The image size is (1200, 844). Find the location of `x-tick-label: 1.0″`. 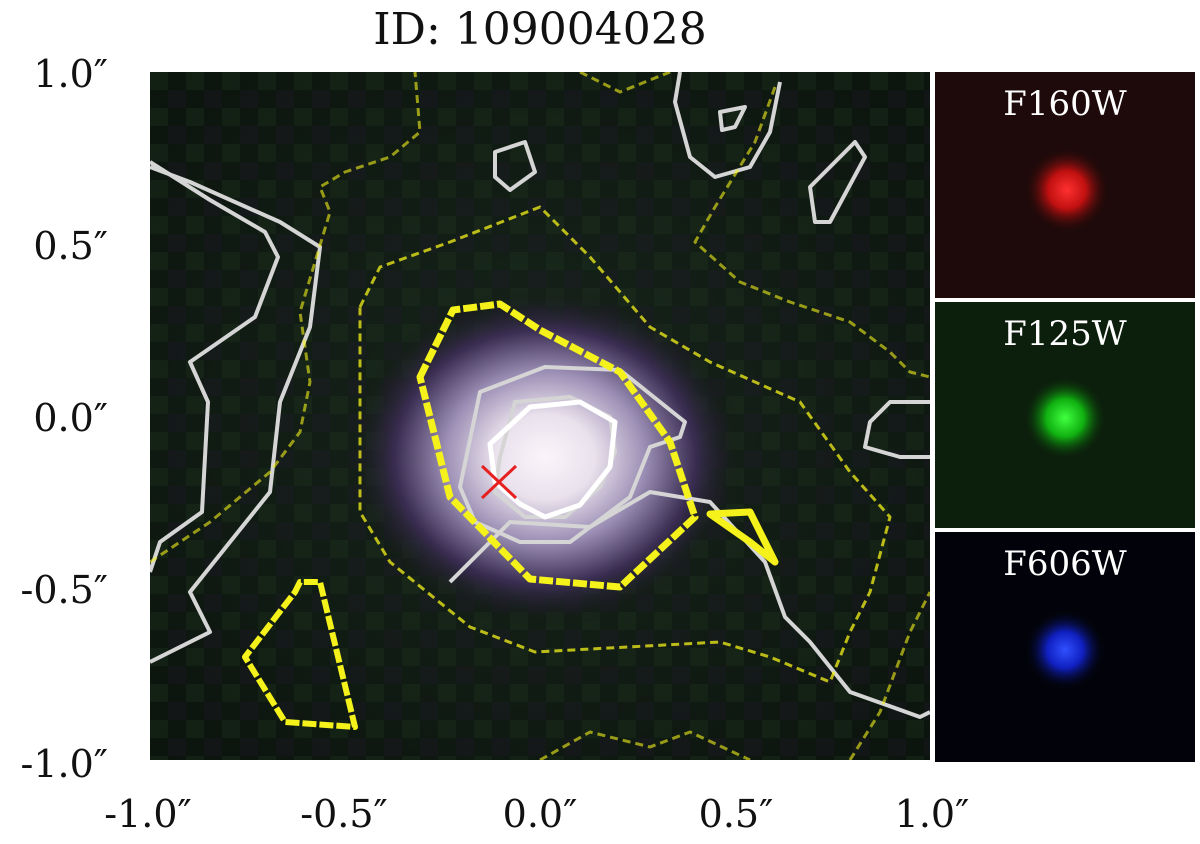

x-tick-label: 1.0″ is located at coordinates (932, 814).